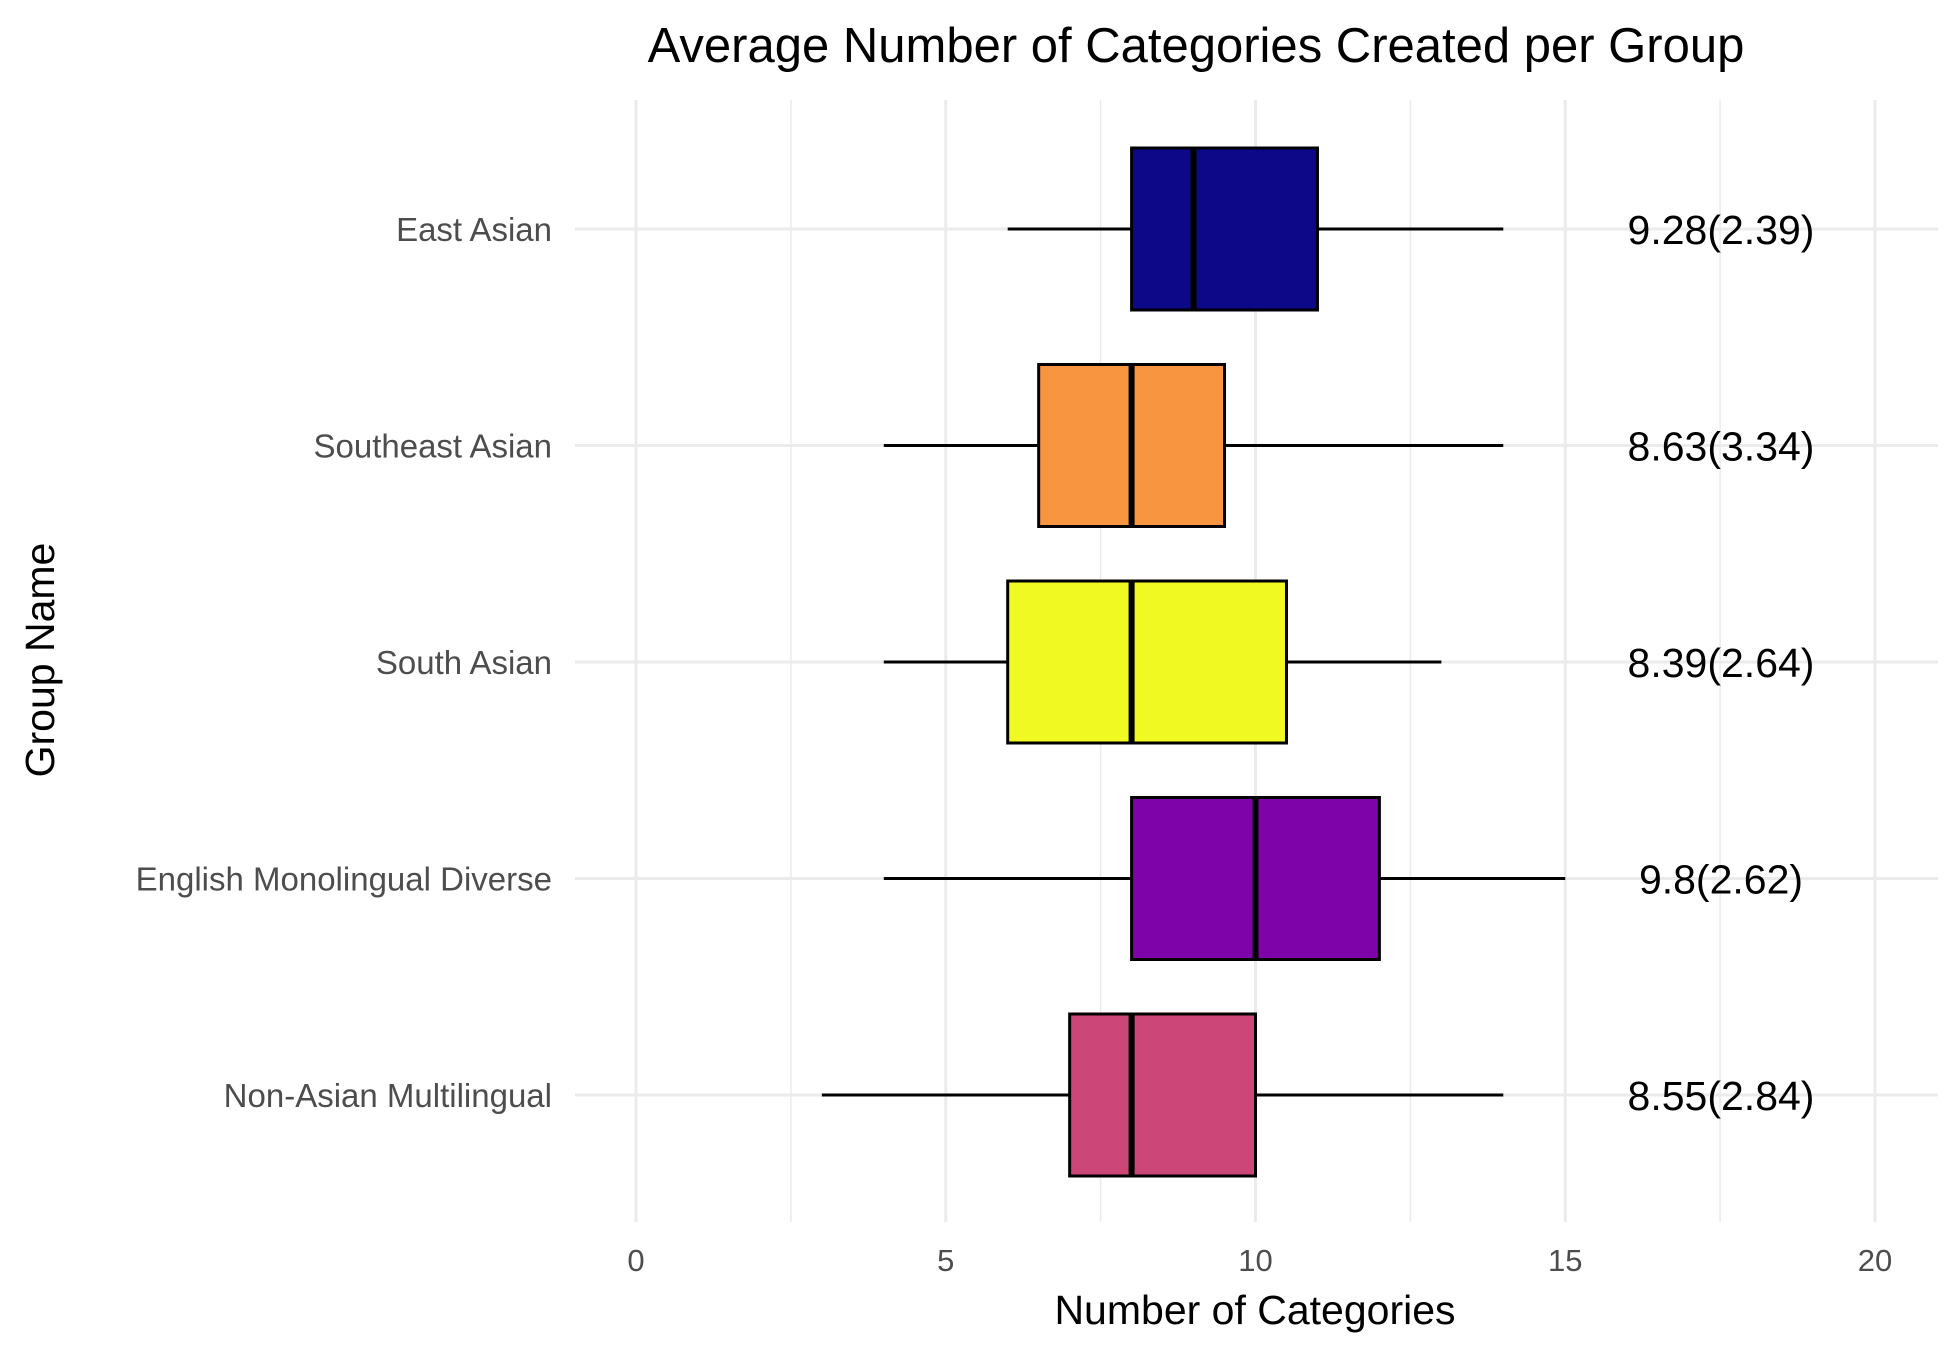  Describe the element at coordinates (1721, 880) in the screenshot. I see `summary-label: 9.8(2.62)` at that location.